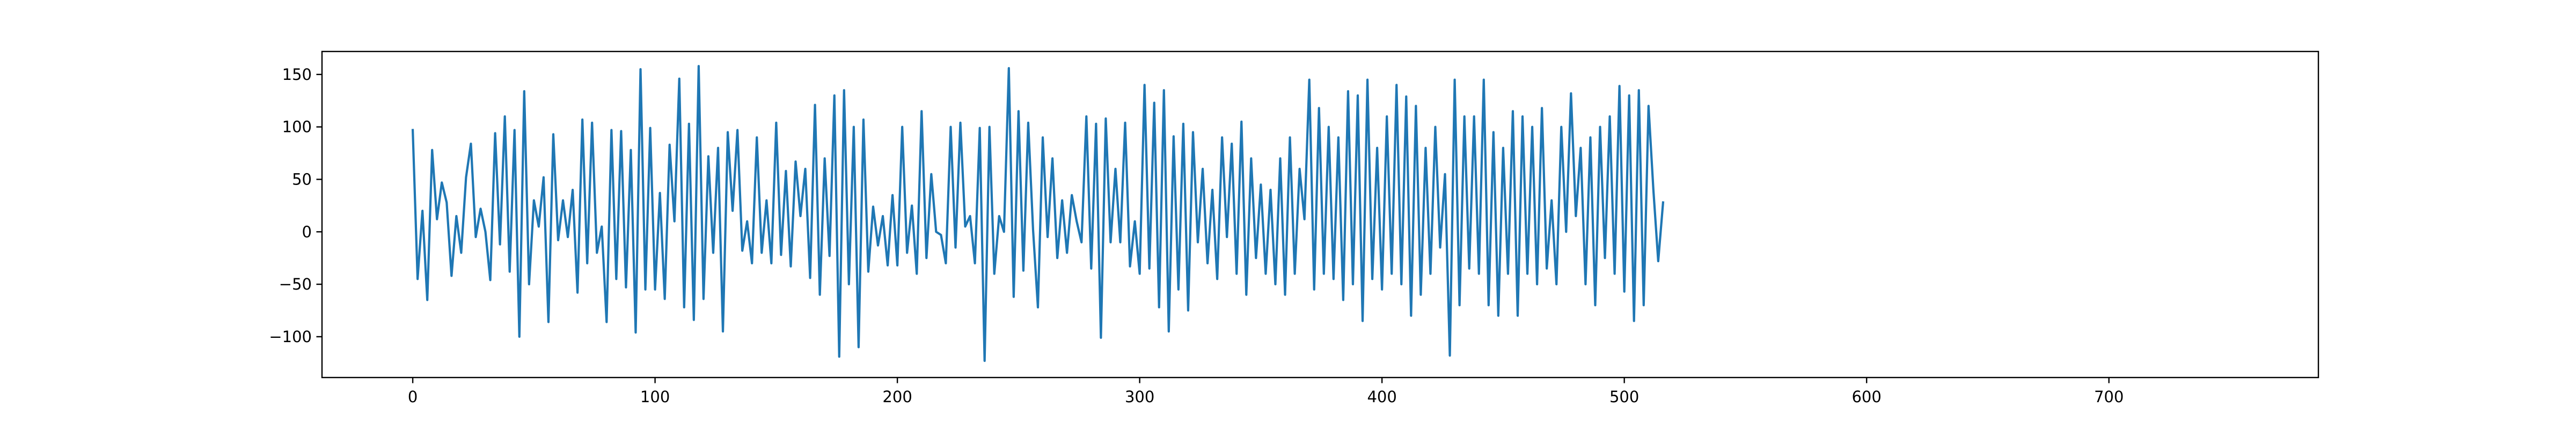 The image size is (2576, 429). I want to click on x-axis-ticks: 0 100 200 300 400 500 600 700, so click(1266, 392).